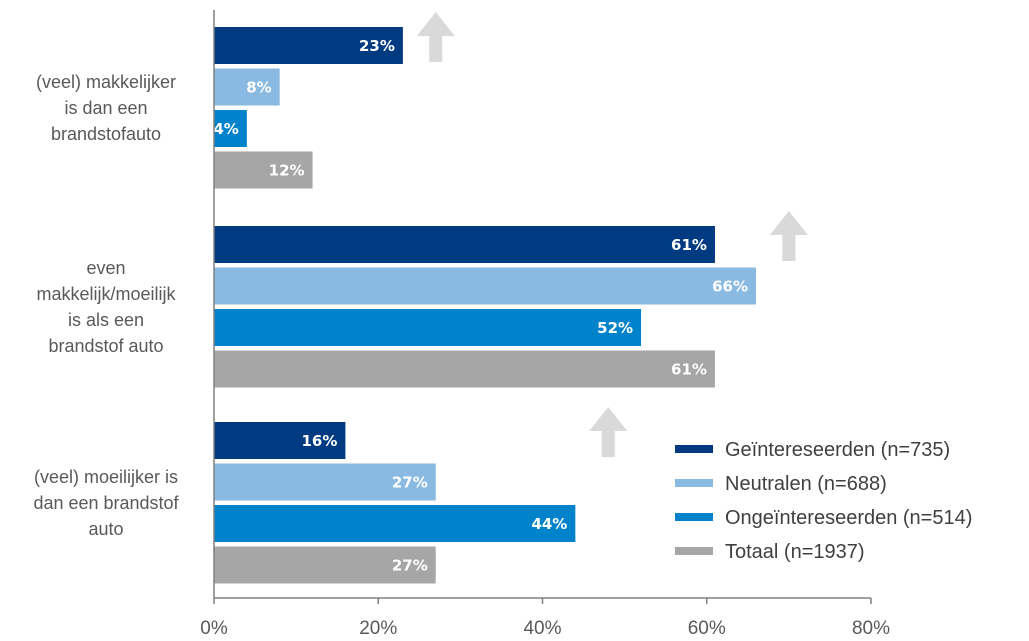 Image resolution: width=1029 pixels, height=641 pixels. Describe the element at coordinates (730, 287) in the screenshot. I see `bar-data-label: 66%` at that location.